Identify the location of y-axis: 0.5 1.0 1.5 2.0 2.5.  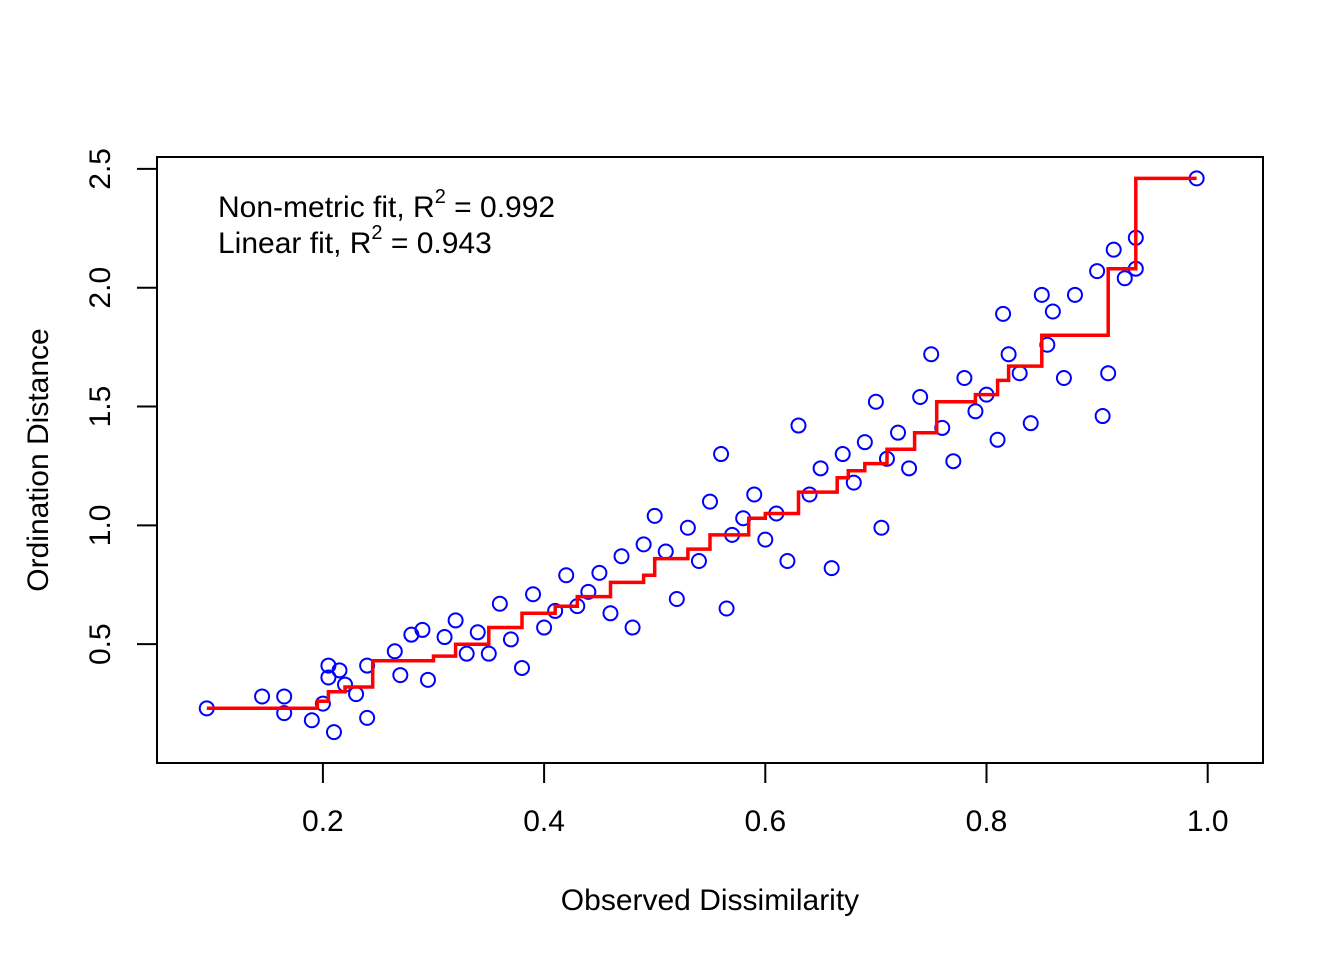
(121, 406).